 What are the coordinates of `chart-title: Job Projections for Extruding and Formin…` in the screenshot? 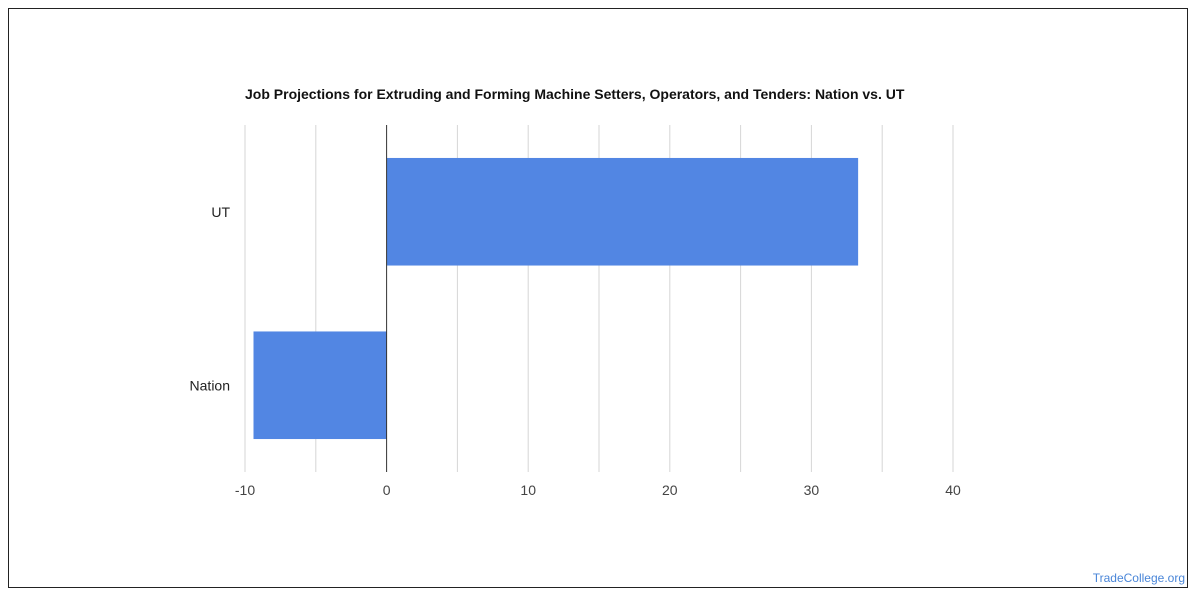 It's located at (575, 94).